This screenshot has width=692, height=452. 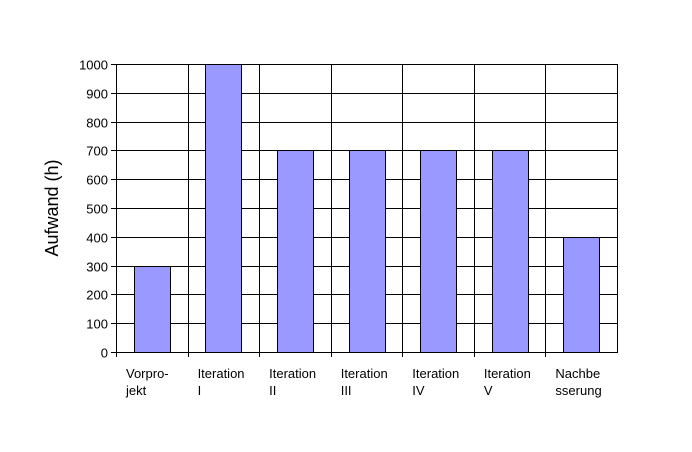 What do you see at coordinates (292, 382) in the screenshot?
I see `x-tick-label: Iteration II` at bounding box center [292, 382].